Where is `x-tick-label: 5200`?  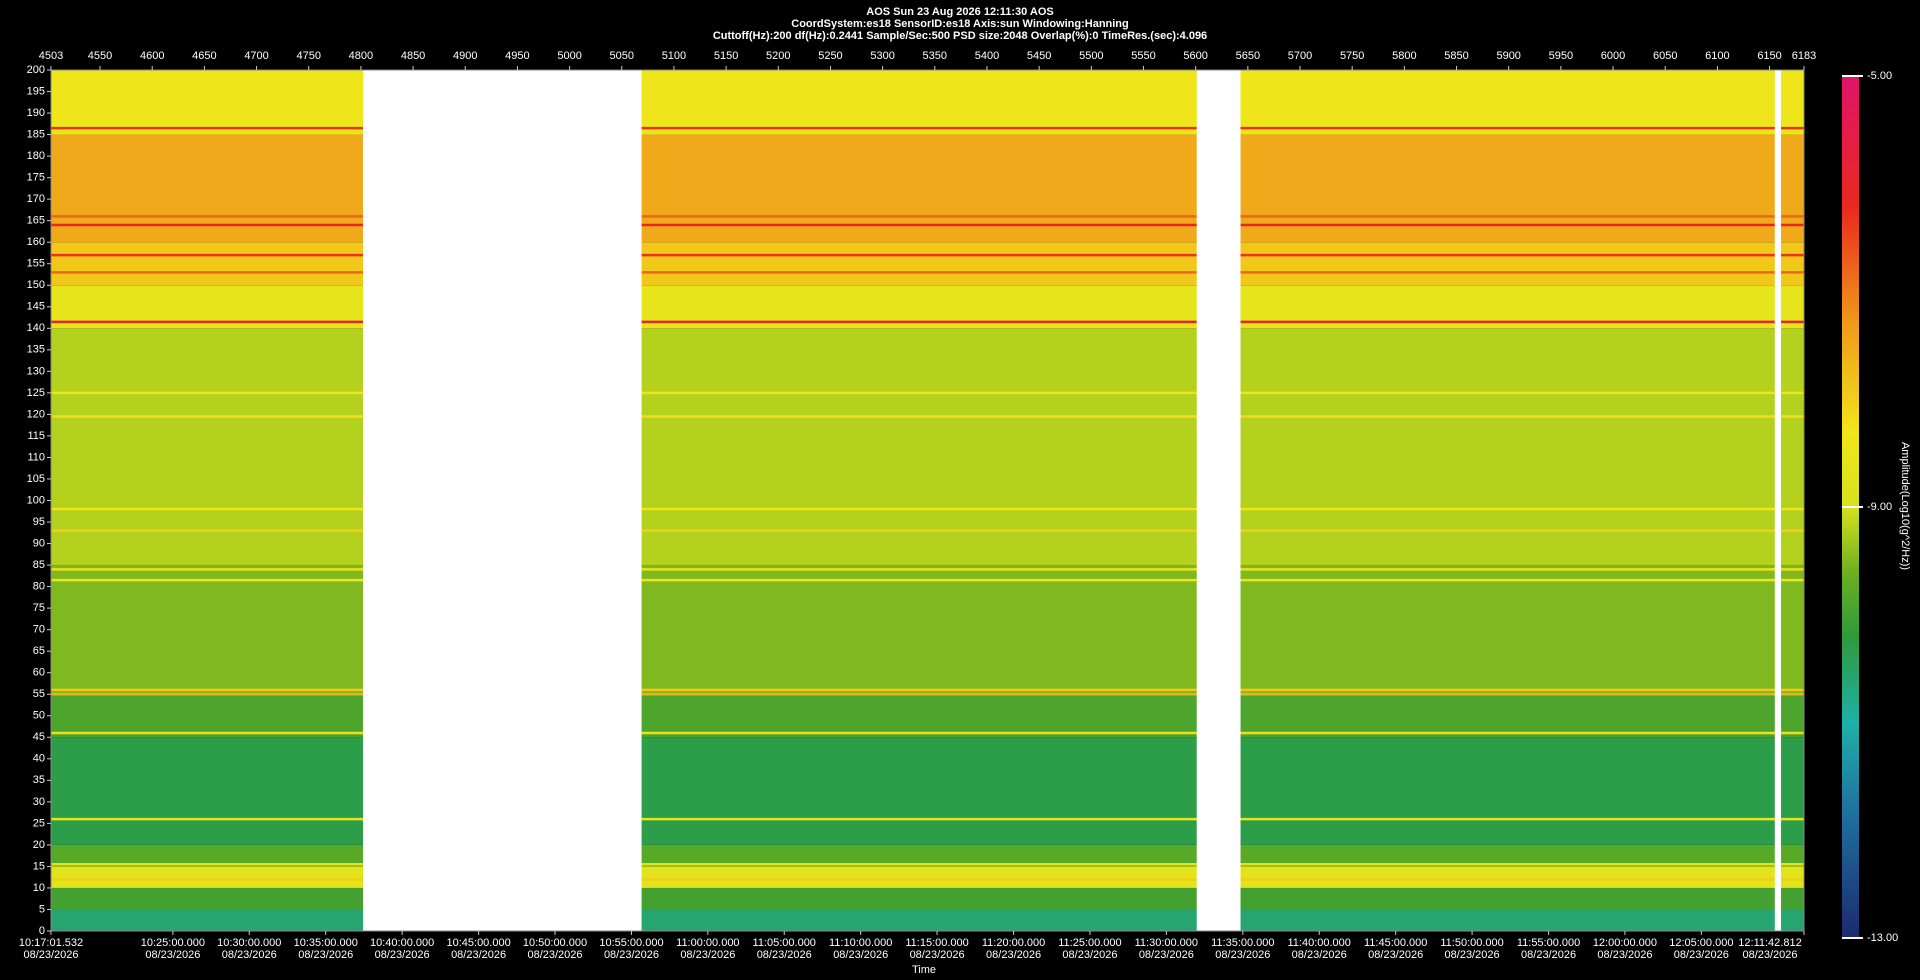 x-tick-label: 5200 is located at coordinates (778, 56).